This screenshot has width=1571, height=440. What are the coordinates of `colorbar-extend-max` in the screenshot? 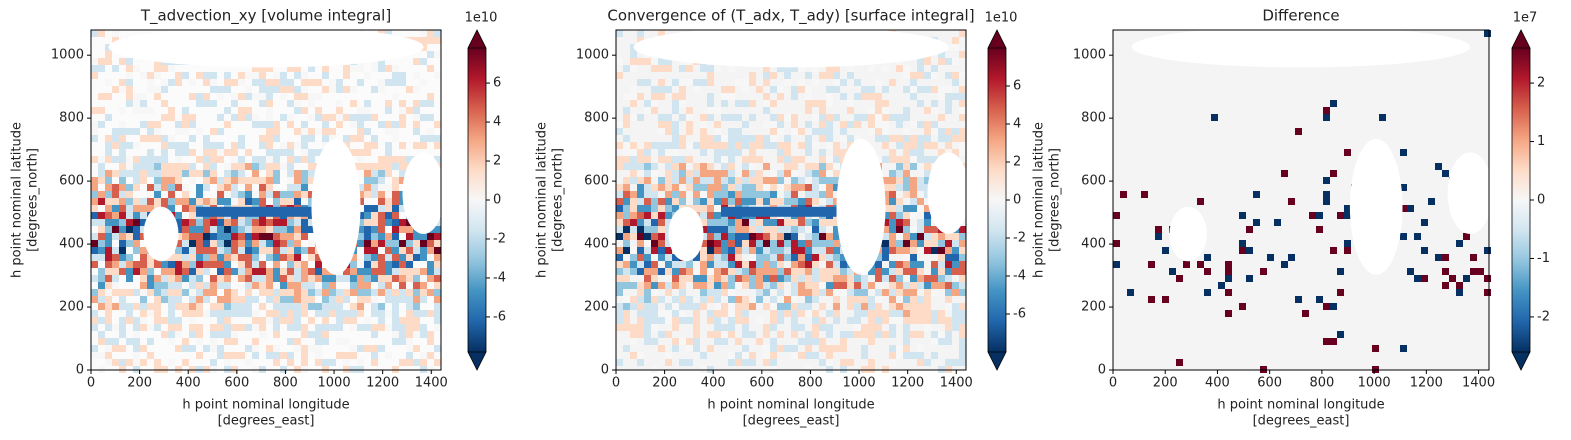 It's located at (477, 39).